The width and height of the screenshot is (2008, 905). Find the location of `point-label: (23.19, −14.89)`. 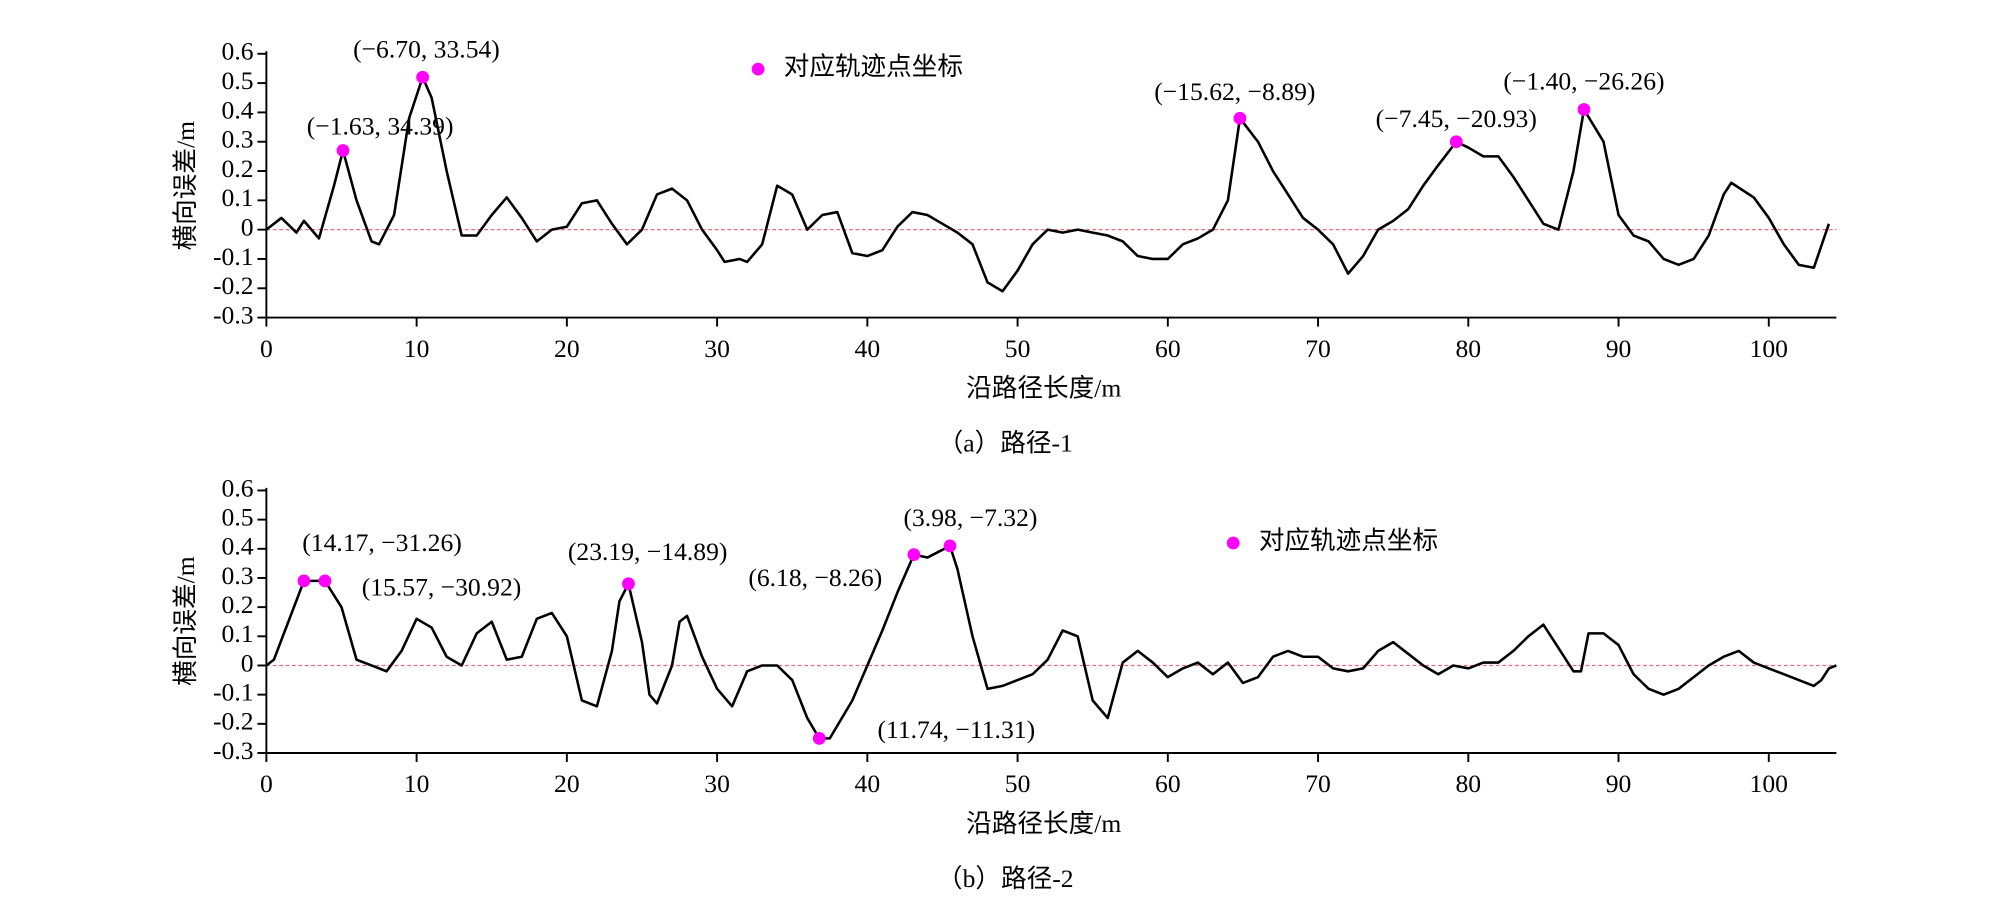

point-label: (23.19, −14.89) is located at coordinates (648, 551).